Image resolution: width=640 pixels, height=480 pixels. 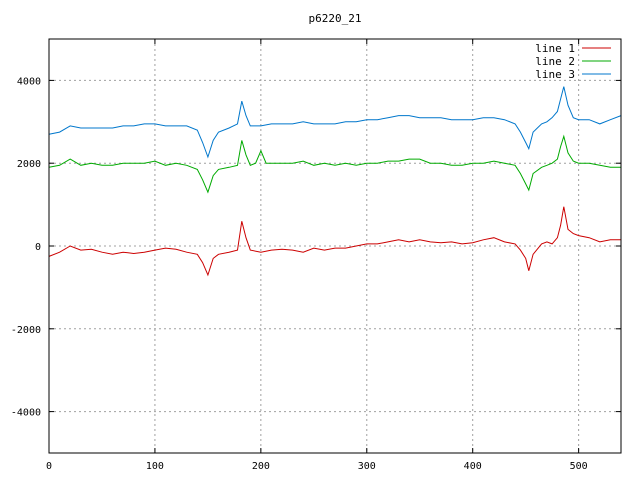 What do you see at coordinates (261, 466) in the screenshot?
I see `x-tick-label: 200` at bounding box center [261, 466].